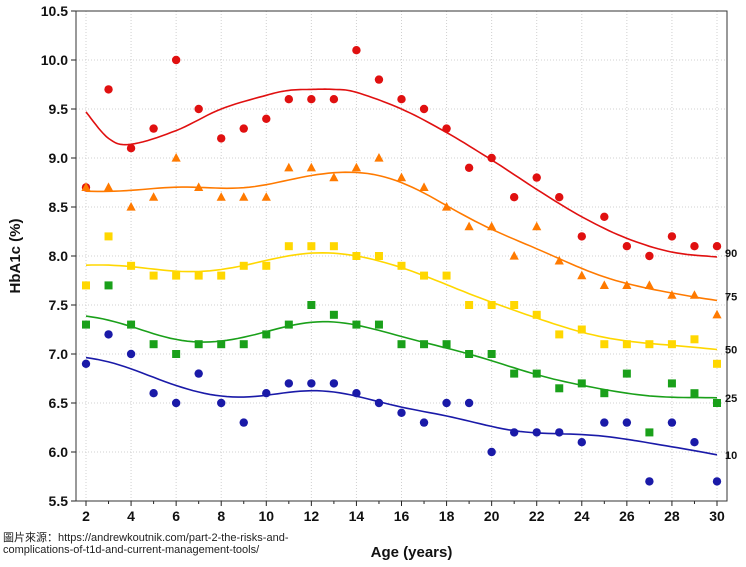 The height and width of the screenshot is (567, 746). I want to click on percentile-label-50: 50, so click(731, 350).